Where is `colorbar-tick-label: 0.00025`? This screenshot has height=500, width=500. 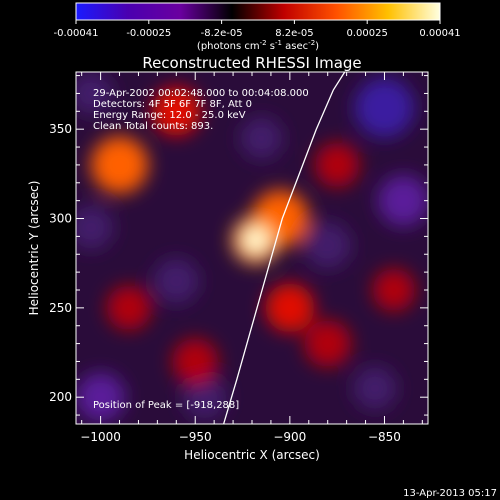
colorbar-tick-label: 0.00025 is located at coordinates (367, 33).